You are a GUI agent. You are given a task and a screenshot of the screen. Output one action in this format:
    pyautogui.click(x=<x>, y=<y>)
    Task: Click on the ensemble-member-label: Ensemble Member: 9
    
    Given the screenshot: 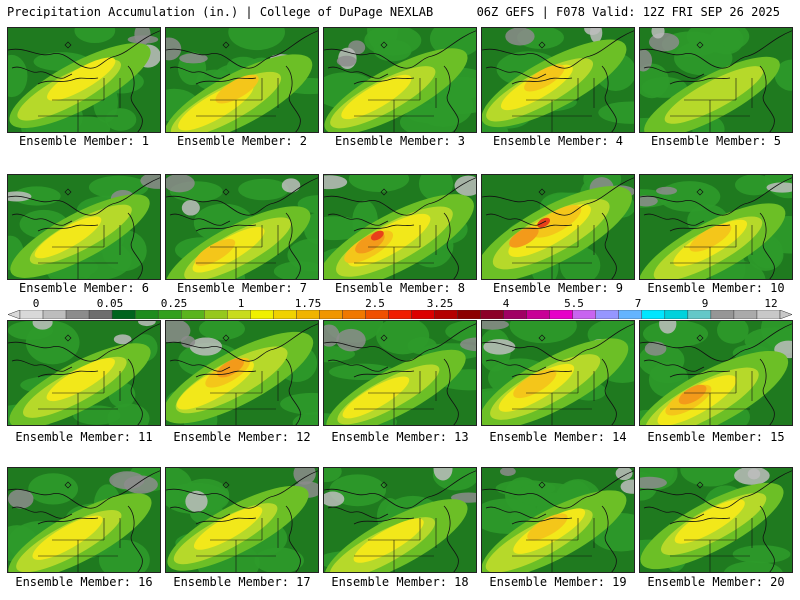 What is the action you would take?
    pyautogui.click(x=558, y=288)
    